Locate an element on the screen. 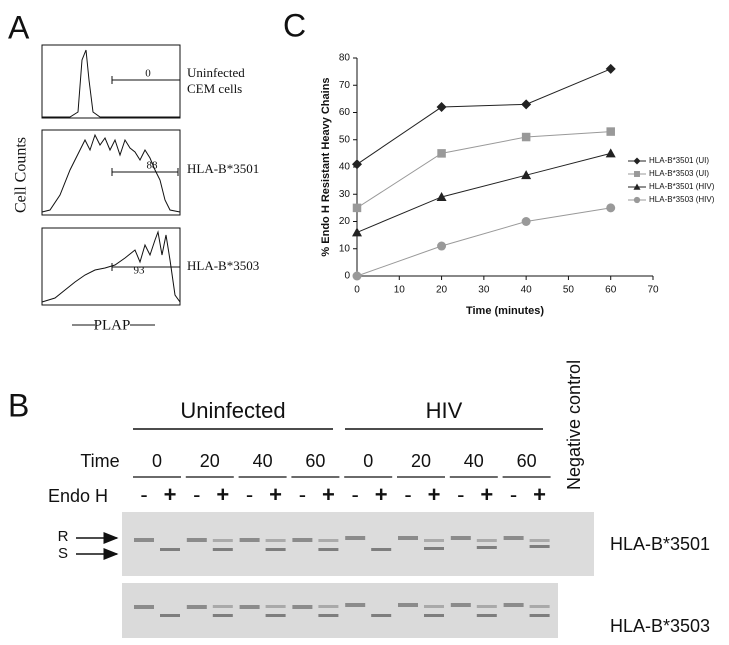  x-tick-label: 30 is located at coordinates (484, 290).